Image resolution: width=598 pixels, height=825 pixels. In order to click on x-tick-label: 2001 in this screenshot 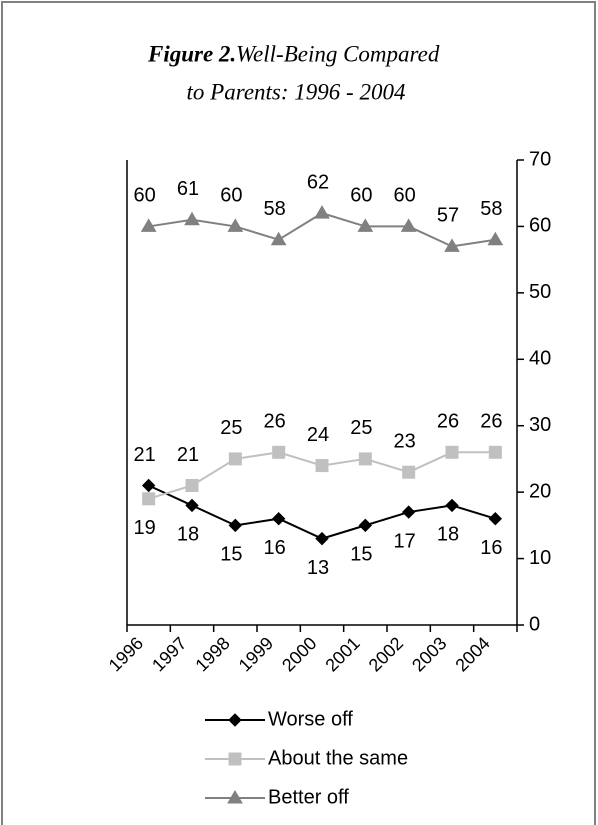, I will do `click(342, 654)`.